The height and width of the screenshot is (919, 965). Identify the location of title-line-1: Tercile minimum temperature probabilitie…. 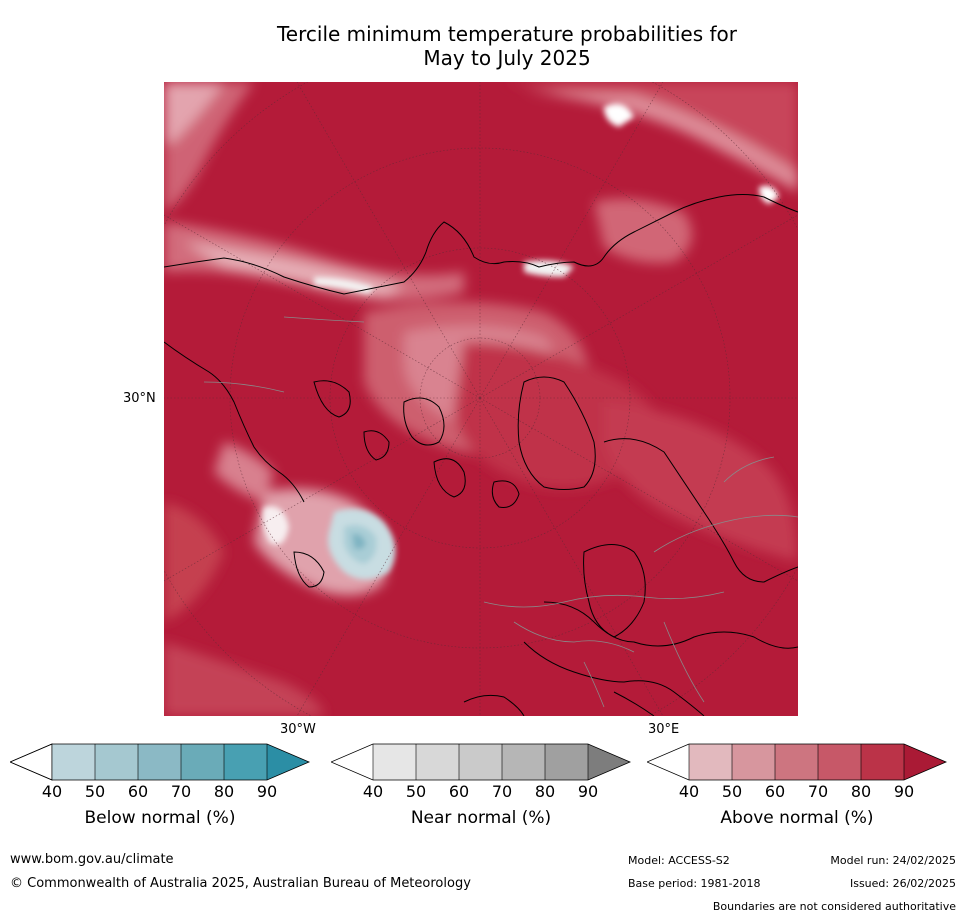
(507, 34).